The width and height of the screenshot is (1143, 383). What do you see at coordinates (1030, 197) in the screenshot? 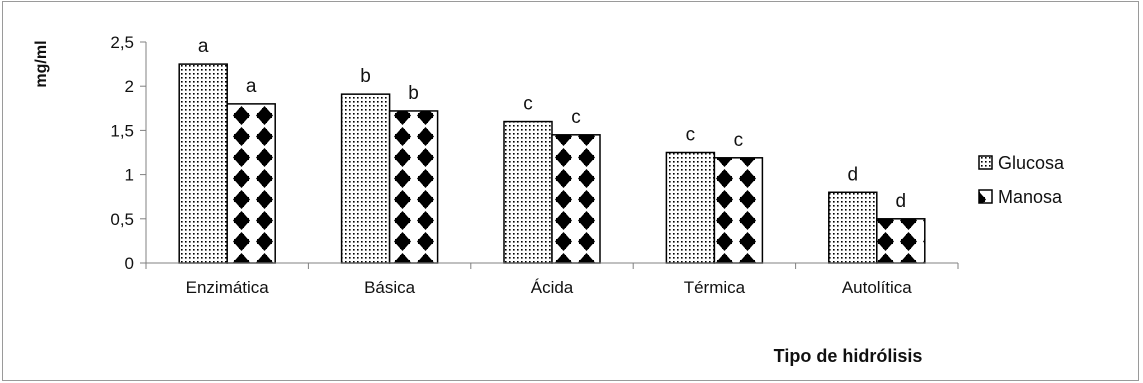
I see `legend-label-manosa: Manosa` at bounding box center [1030, 197].